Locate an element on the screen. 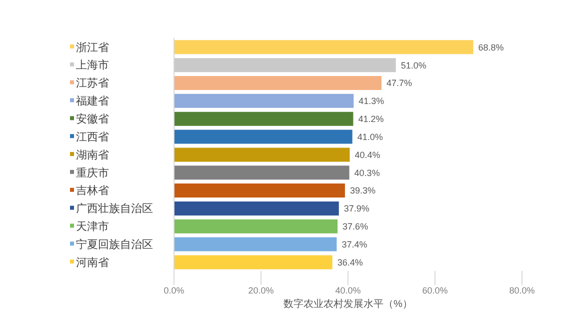 This screenshot has width=572, height=327. y-tick-label: 重庆市 is located at coordinates (92, 173).